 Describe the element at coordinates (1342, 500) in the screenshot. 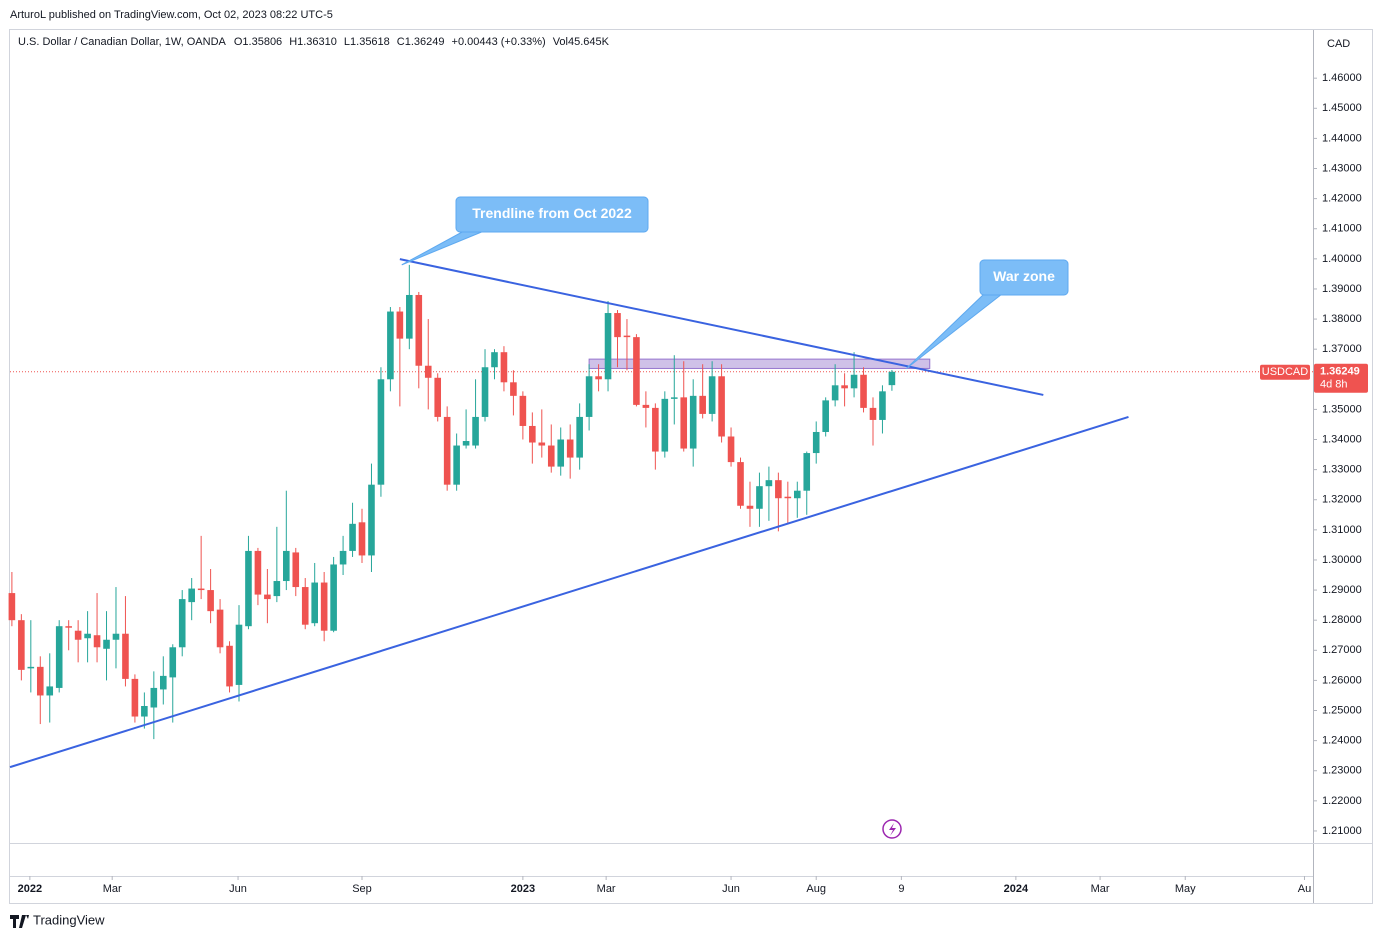

I see `y-tick-label: 1.32000` at that location.